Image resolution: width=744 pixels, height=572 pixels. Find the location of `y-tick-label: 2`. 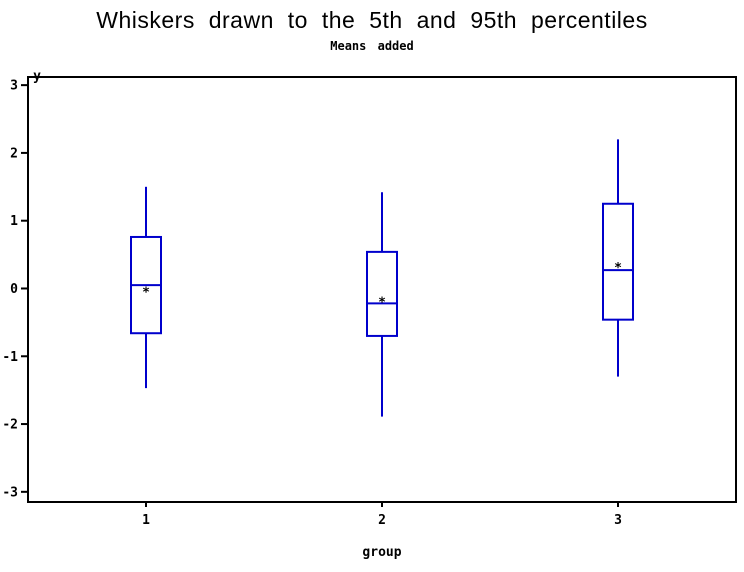

y-tick-label: 2 is located at coordinates (14, 153).